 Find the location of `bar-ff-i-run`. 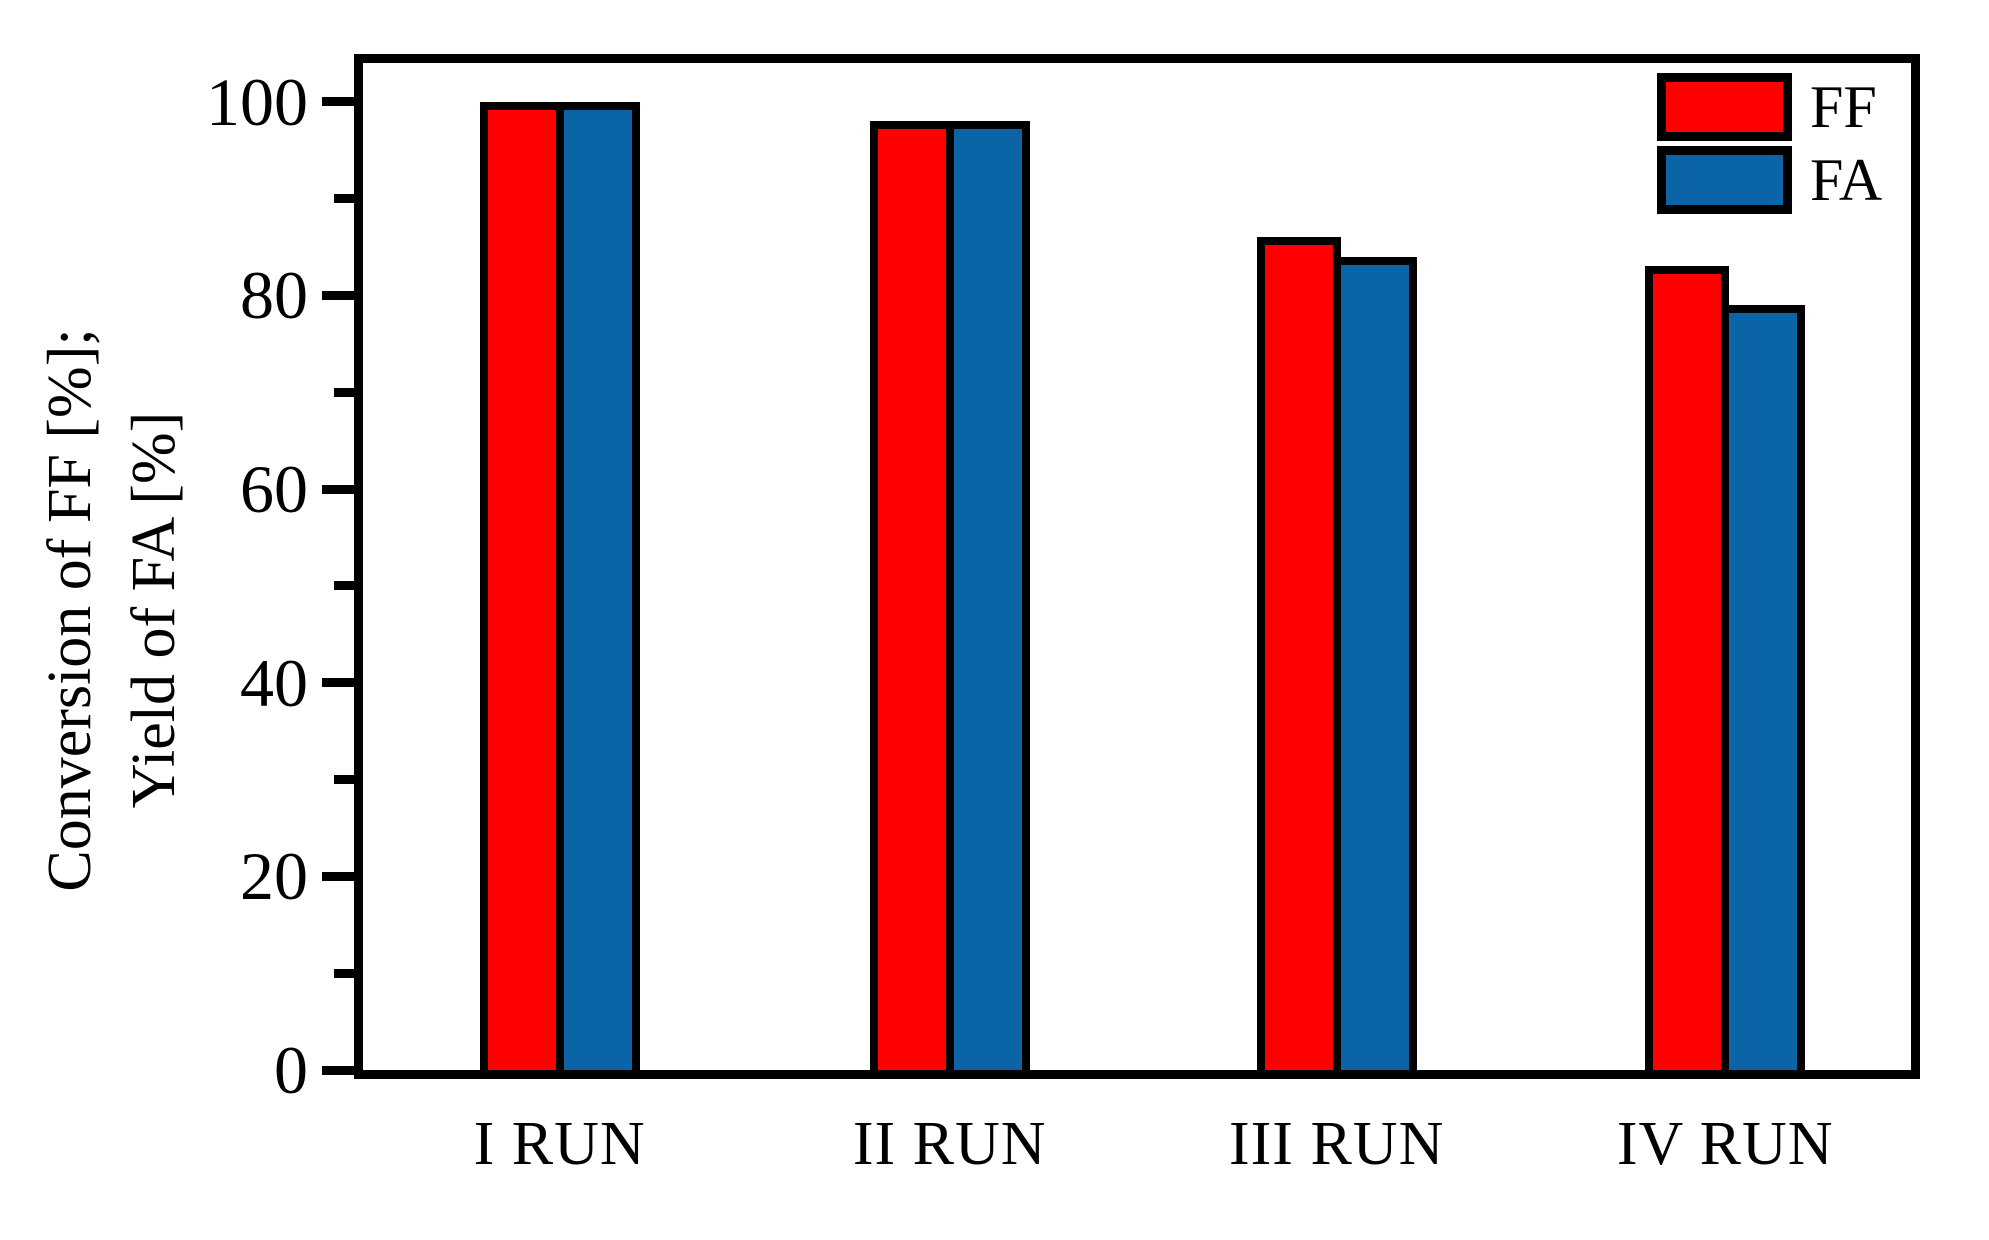

bar-ff-i-run is located at coordinates (521, 585).